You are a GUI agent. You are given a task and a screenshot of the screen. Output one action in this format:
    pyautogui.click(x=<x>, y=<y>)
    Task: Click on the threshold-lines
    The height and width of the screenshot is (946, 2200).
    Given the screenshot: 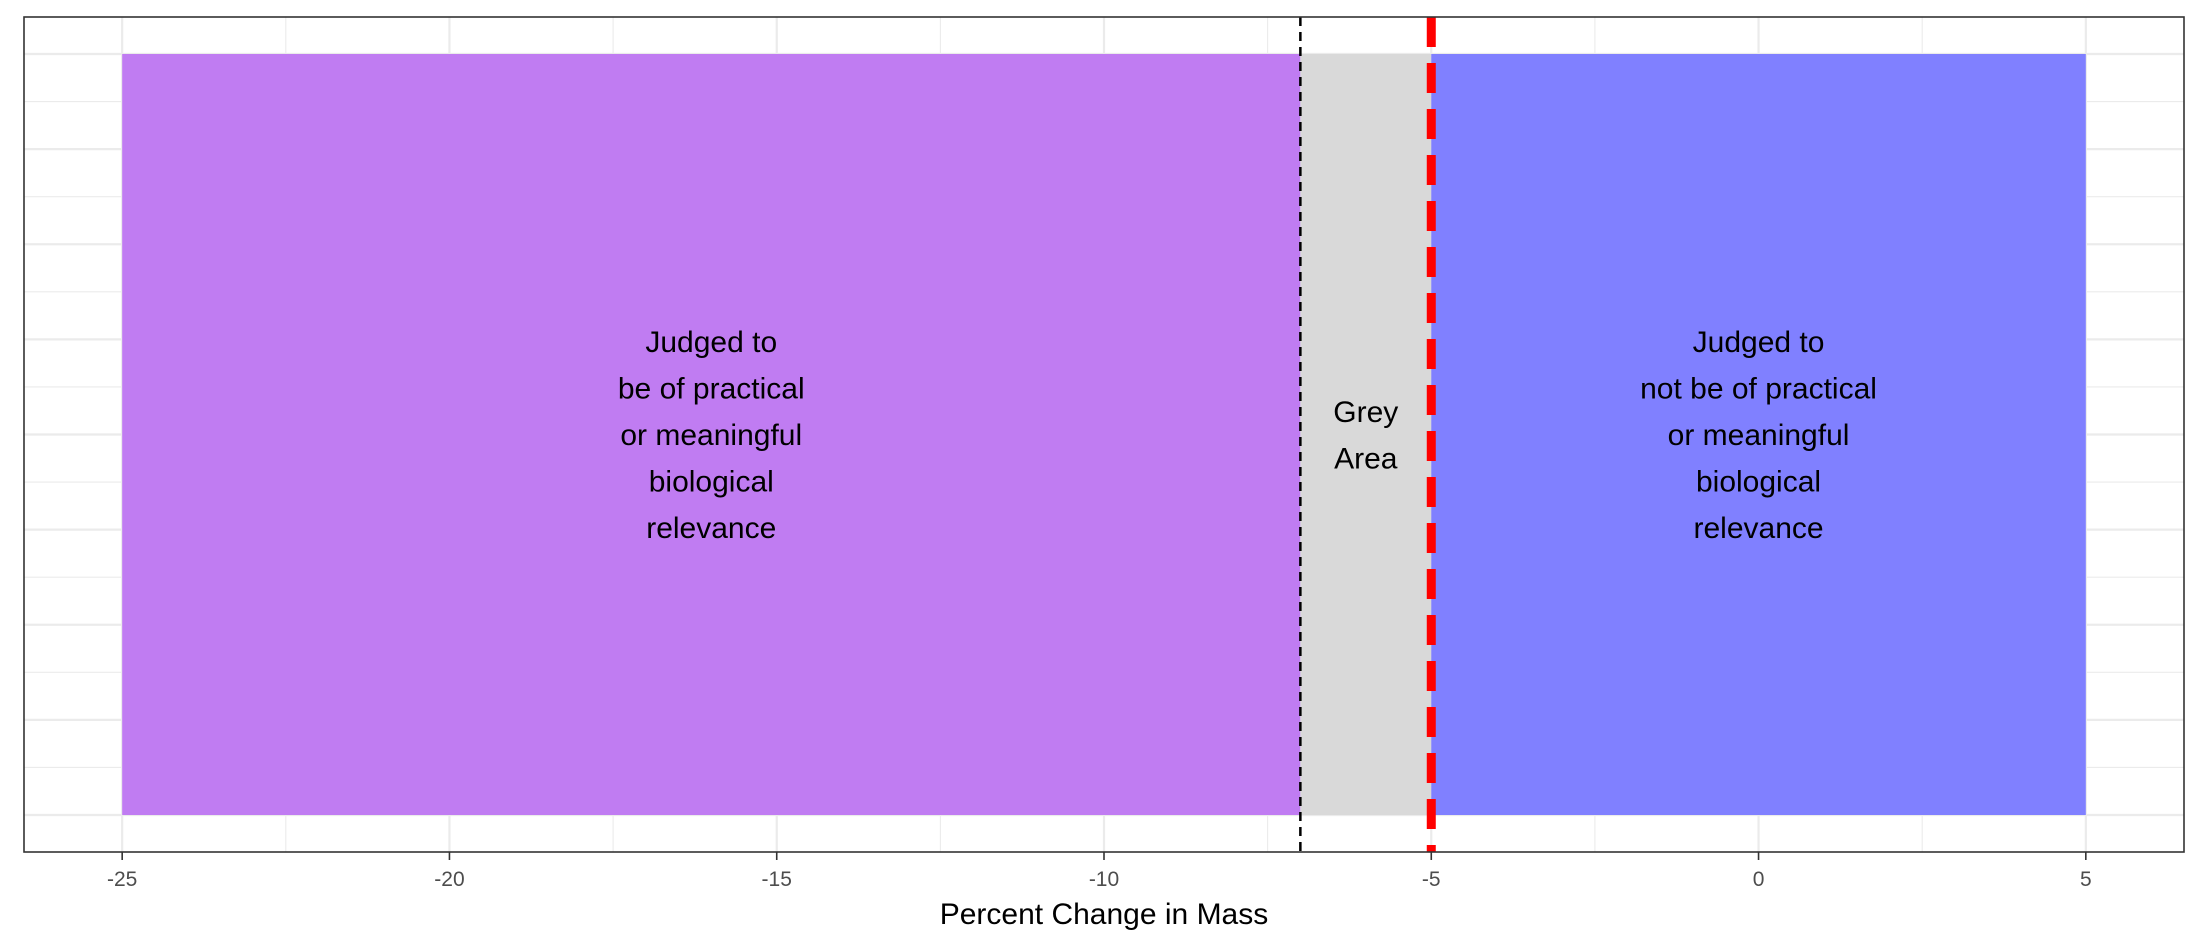 What is the action you would take?
    pyautogui.click(x=1367, y=434)
    